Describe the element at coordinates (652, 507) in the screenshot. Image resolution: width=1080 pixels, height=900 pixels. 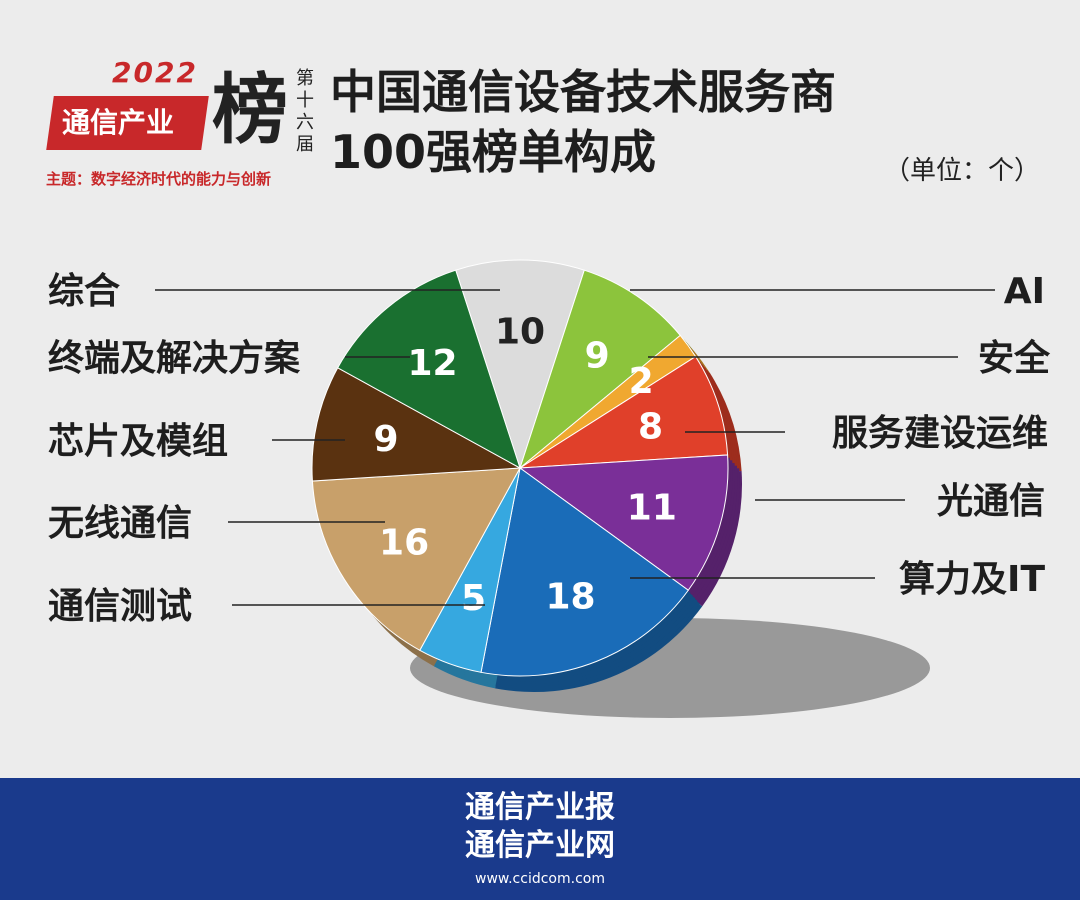
I see `value-label: 11` at that location.